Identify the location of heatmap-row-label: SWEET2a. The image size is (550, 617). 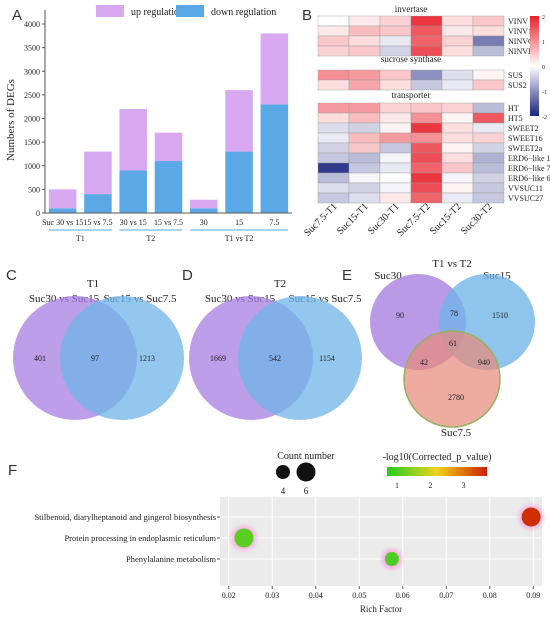
(525, 148).